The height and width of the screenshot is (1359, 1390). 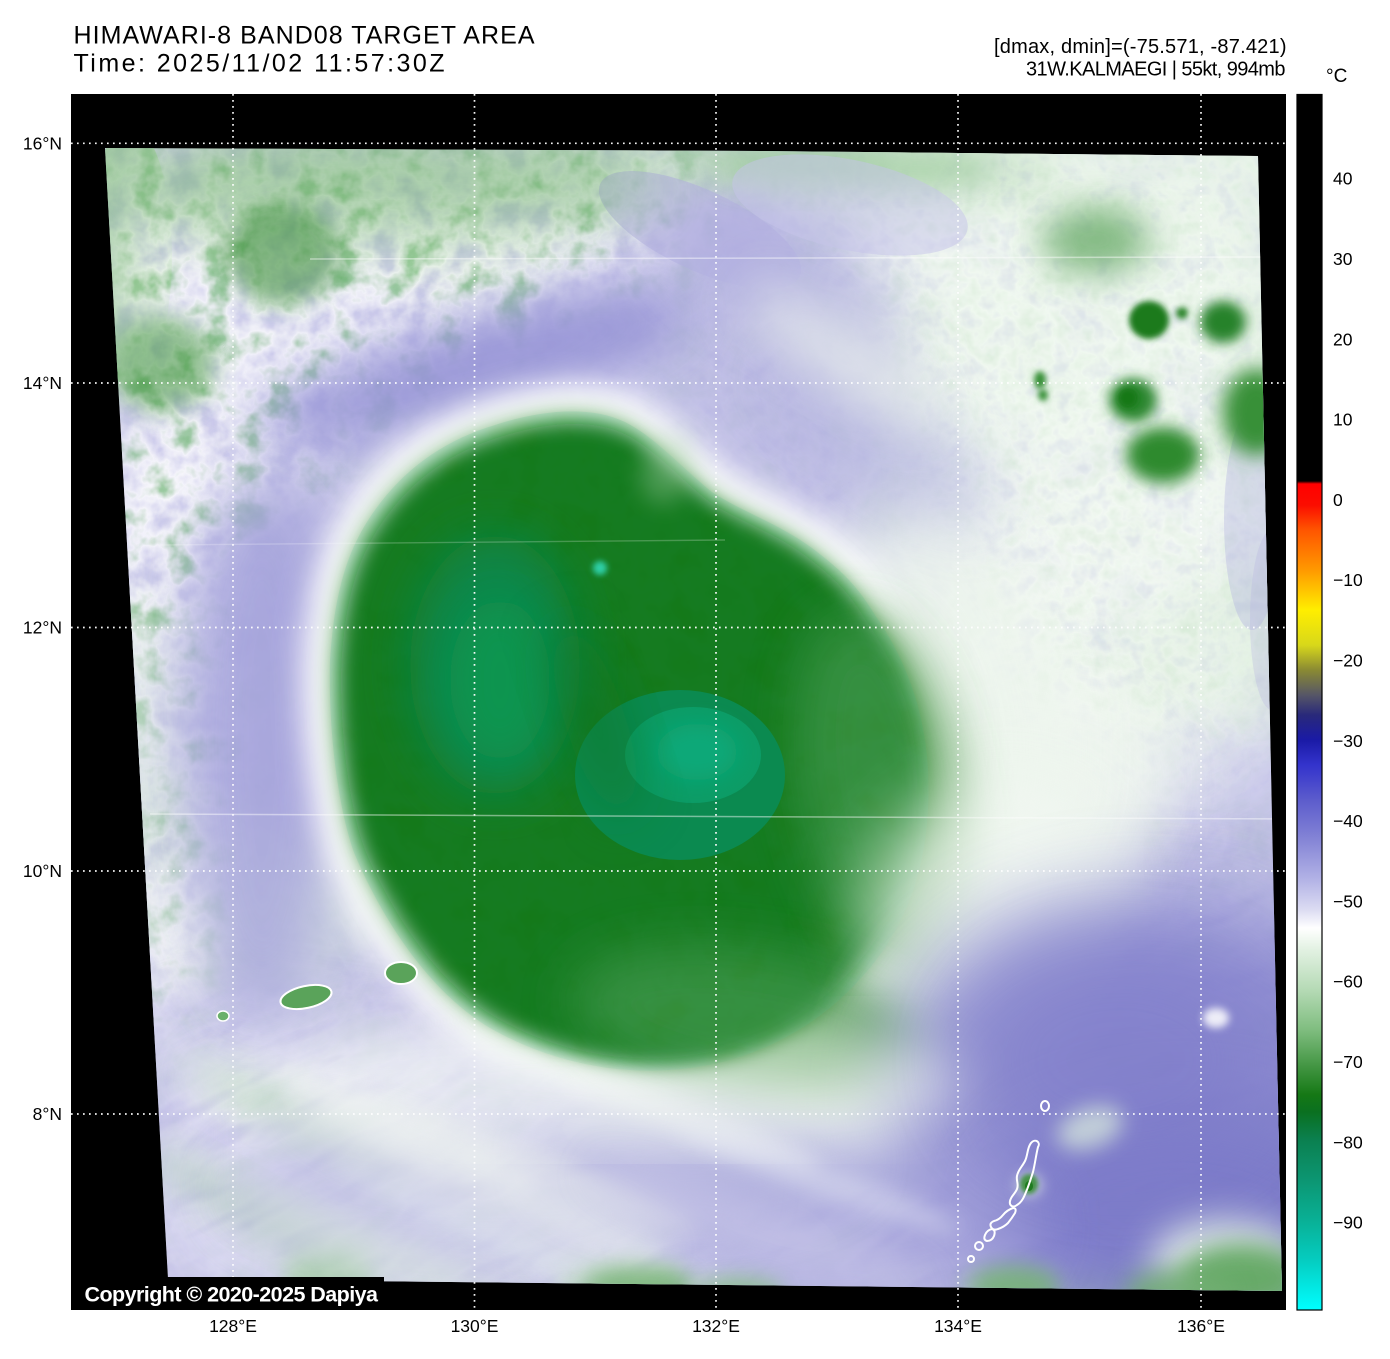 I want to click on svg-text: −50, so click(x=1348, y=901).